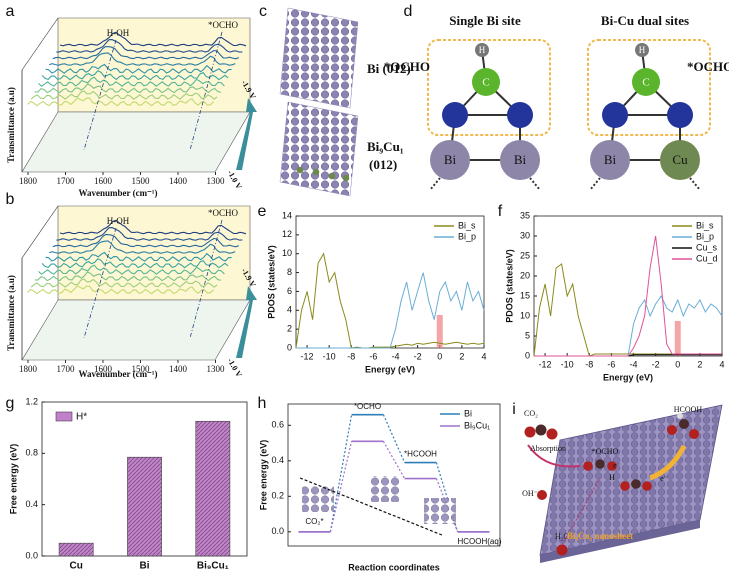 This screenshot has height=572, width=729. What do you see at coordinates (680, 159) in the screenshot?
I see `atom-label: Cu` at bounding box center [680, 159].